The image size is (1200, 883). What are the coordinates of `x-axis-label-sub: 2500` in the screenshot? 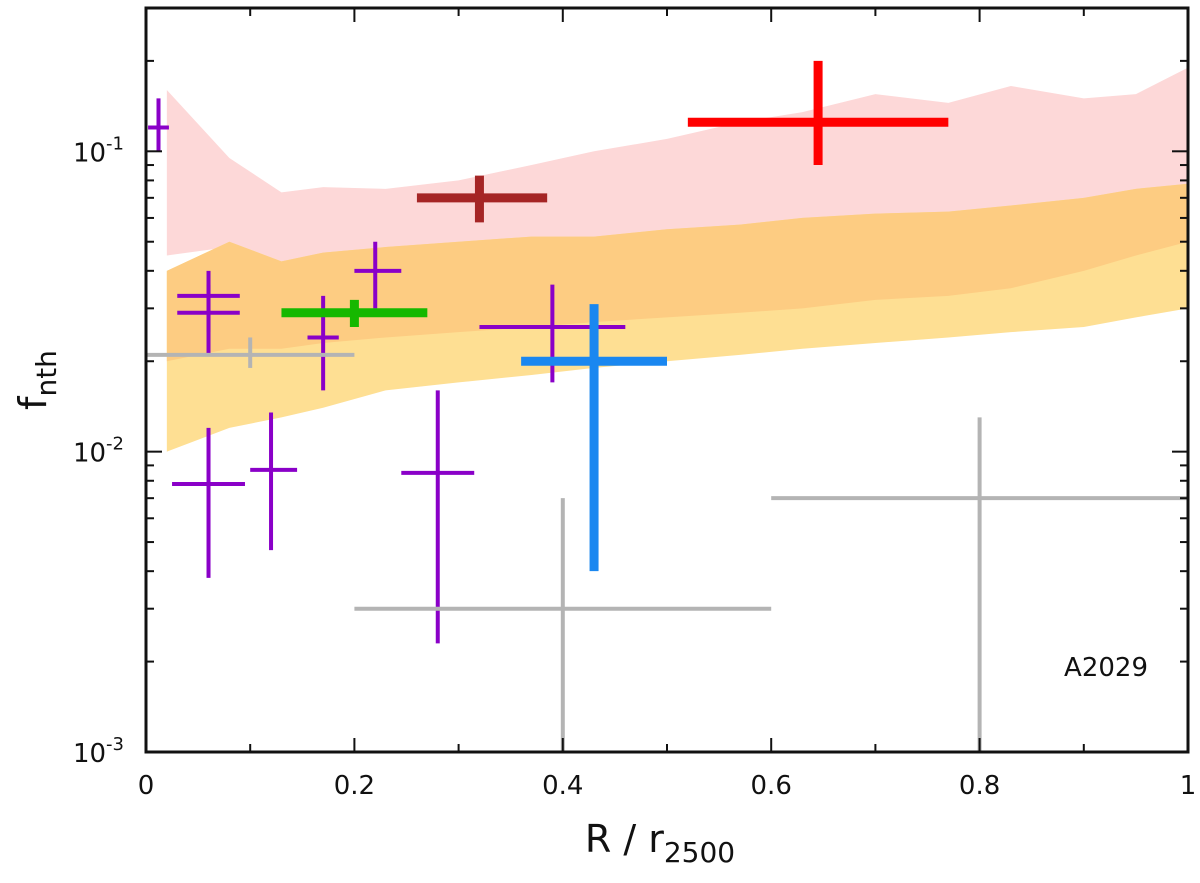 It's located at (699, 852).